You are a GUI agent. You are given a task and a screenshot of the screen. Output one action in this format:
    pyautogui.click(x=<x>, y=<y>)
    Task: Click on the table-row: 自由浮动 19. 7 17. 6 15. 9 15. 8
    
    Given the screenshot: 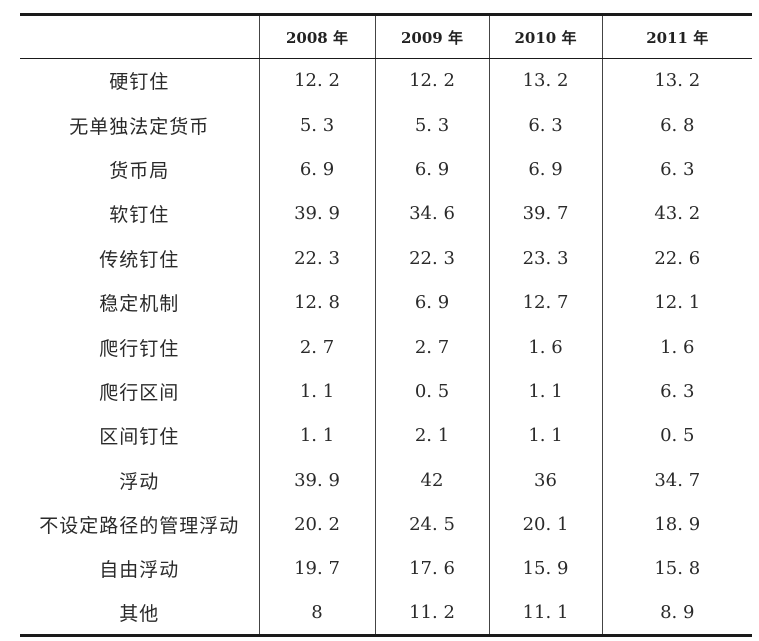 What is the action you would take?
    pyautogui.click(x=386, y=569)
    